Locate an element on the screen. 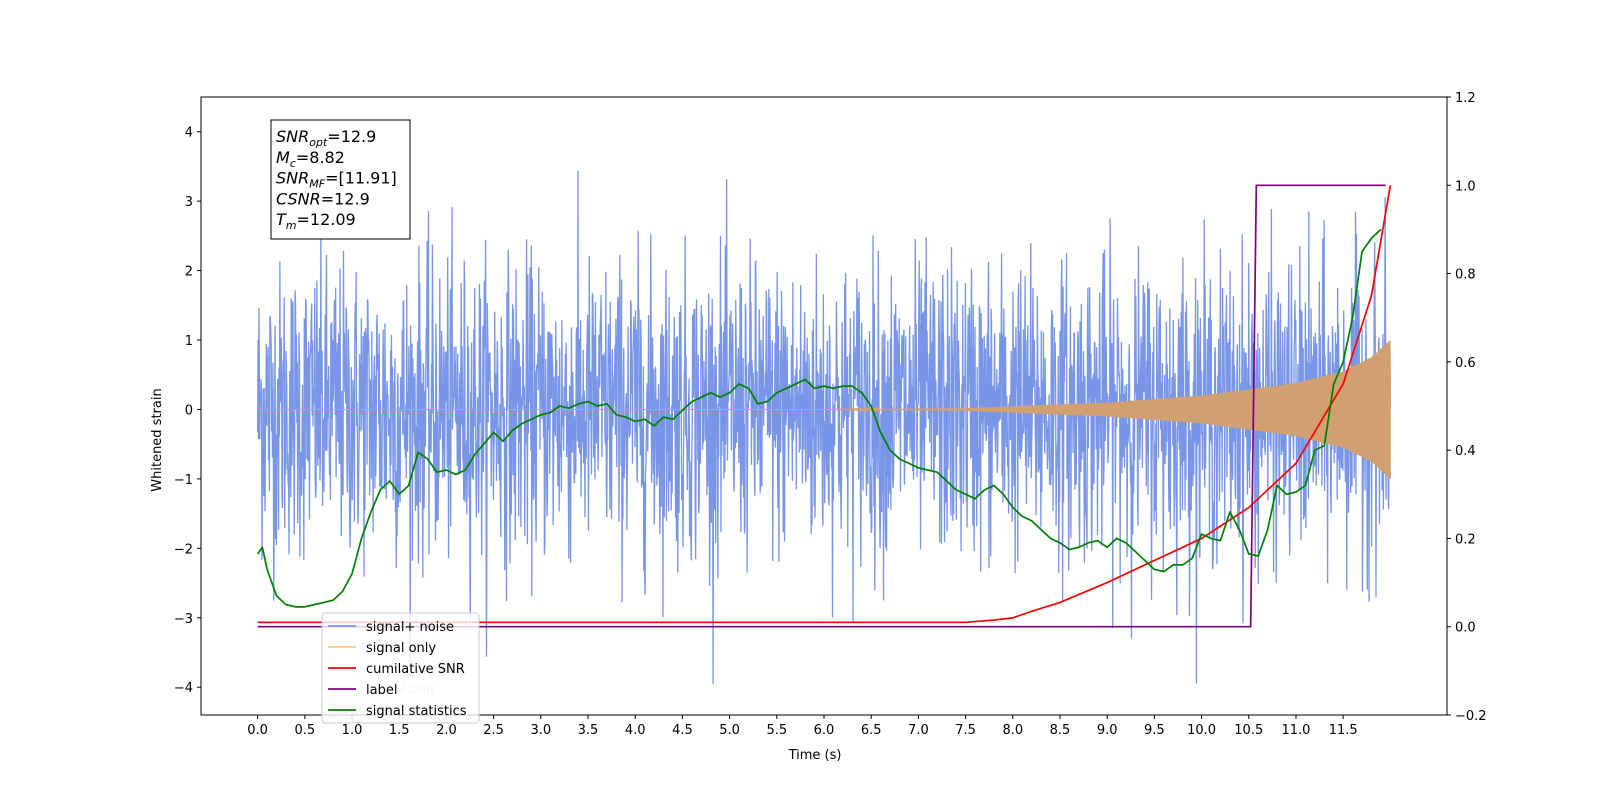 This screenshot has width=1600, height=800. y-tick-label-right: 0.4 is located at coordinates (1465, 451).